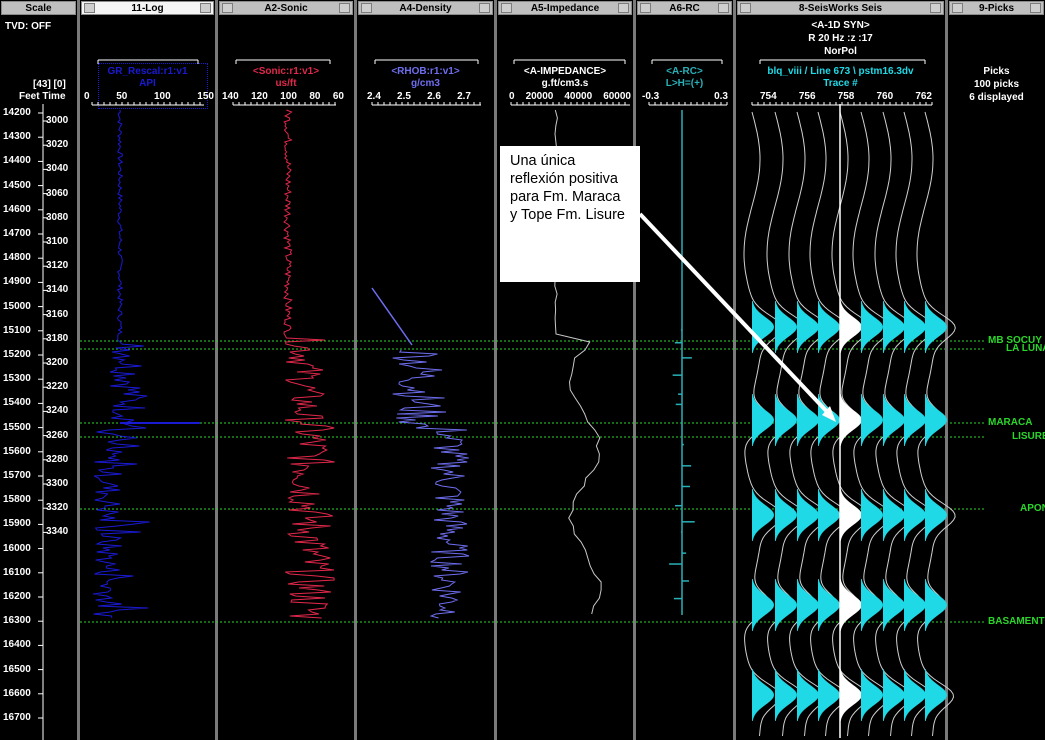 The image size is (1045, 740). What do you see at coordinates (685, 96) in the screenshot?
I see `rc-scale-ticks: -0.3 0.3` at bounding box center [685, 96].